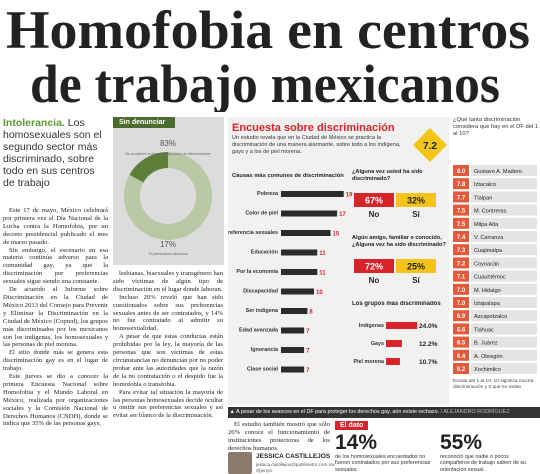  What do you see at coordinates (268, 30) in the screenshot?
I see `headline-line: Homofobia en centros` at bounding box center [268, 30].